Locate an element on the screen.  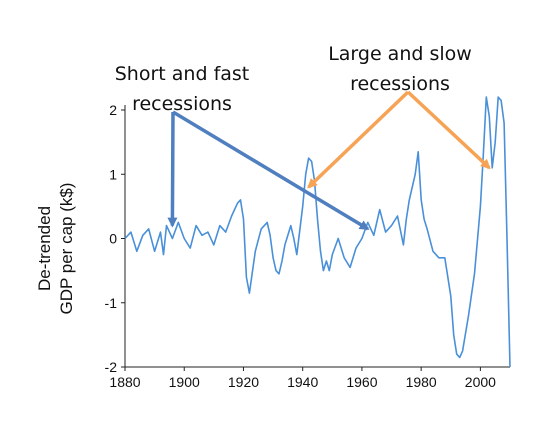
annotation-text: Short and fast is located at coordinates (182, 74).